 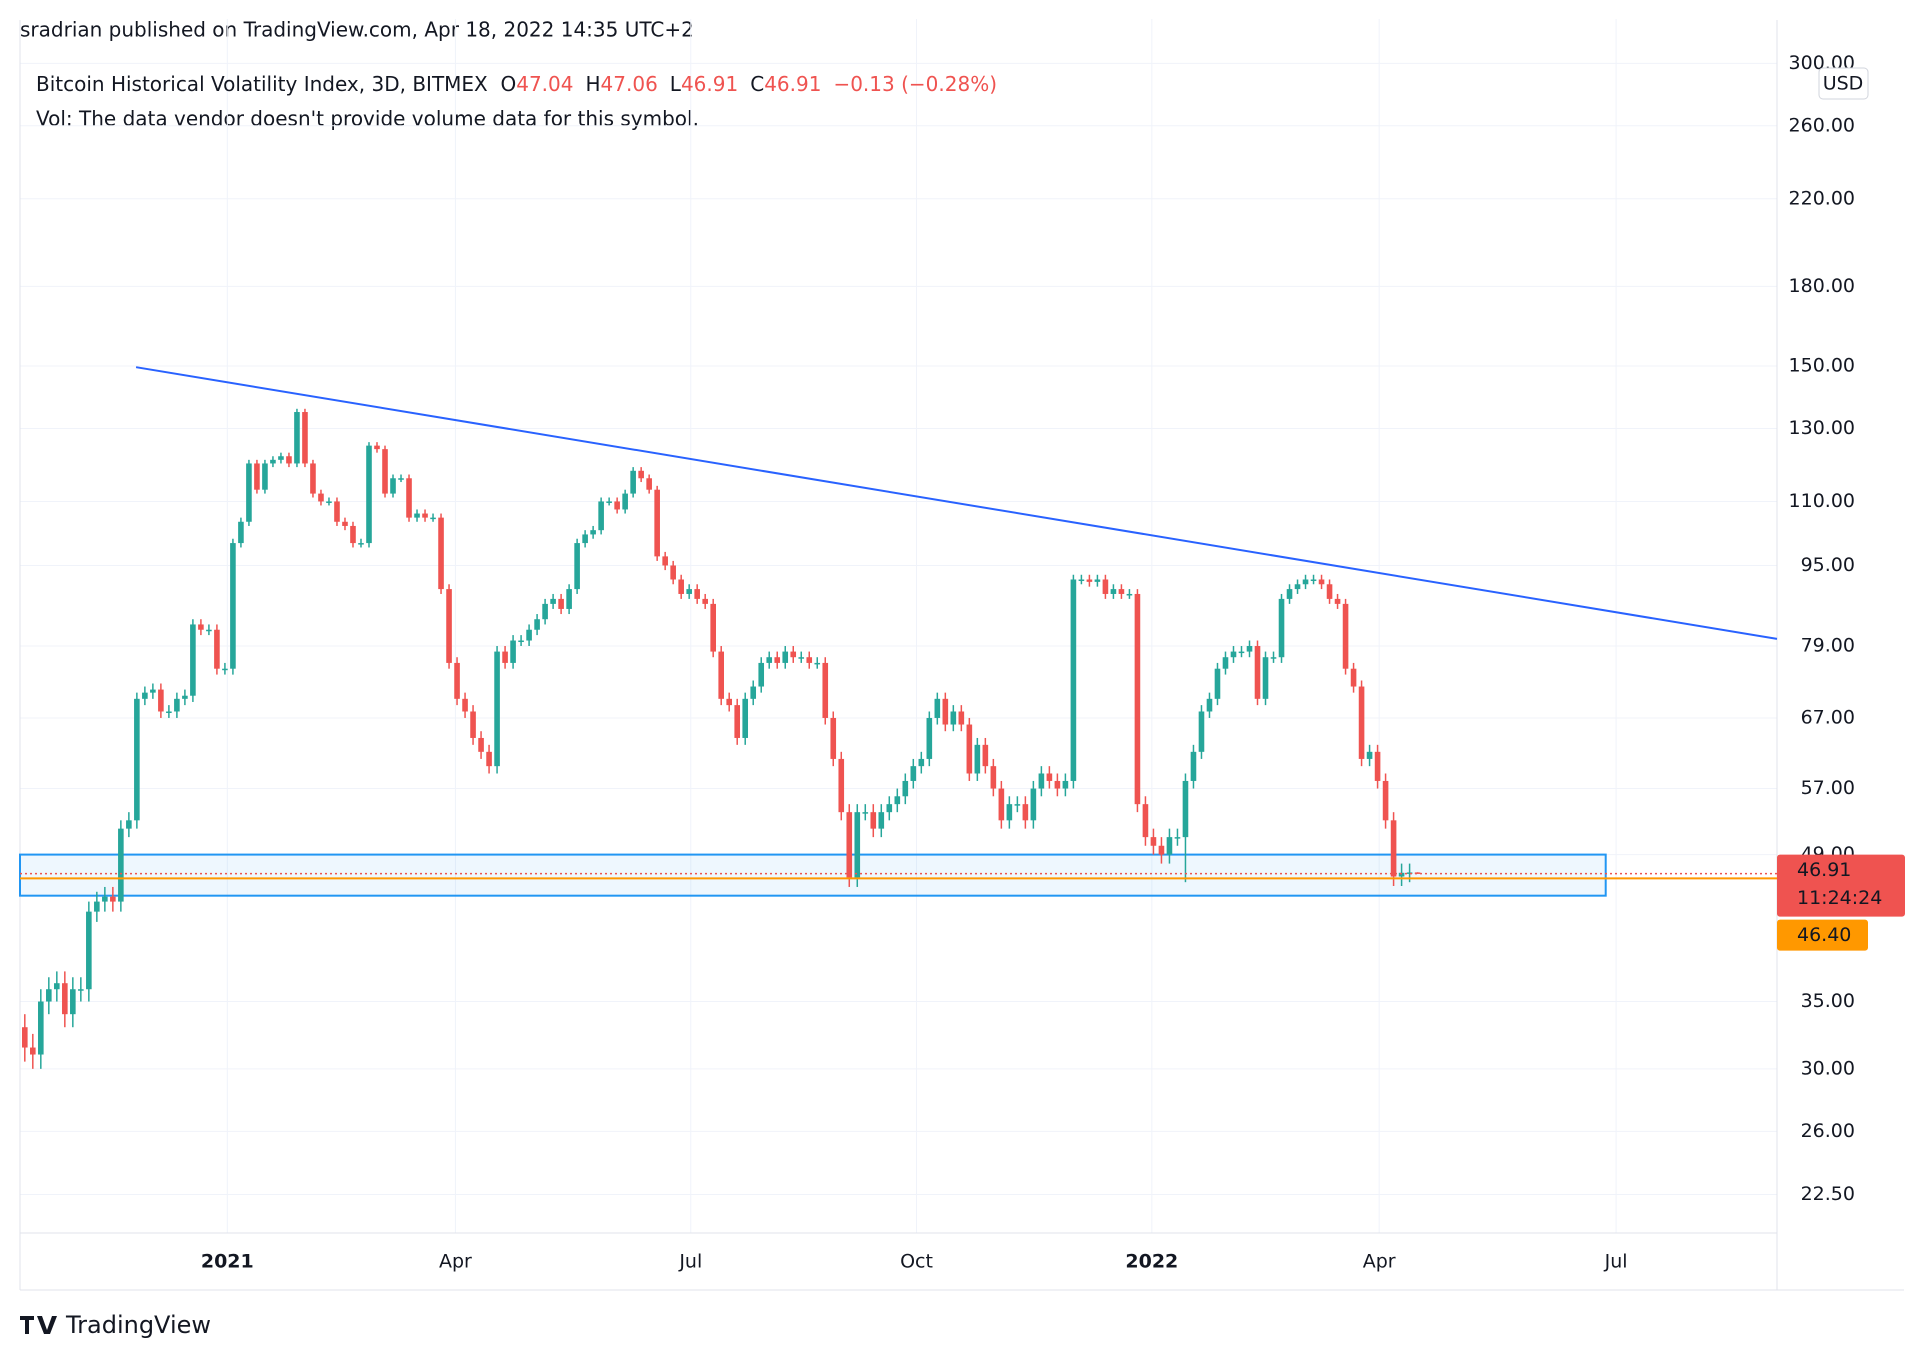 What do you see at coordinates (916, 1262) in the screenshot?
I see `x-tick-label: Oct` at bounding box center [916, 1262].